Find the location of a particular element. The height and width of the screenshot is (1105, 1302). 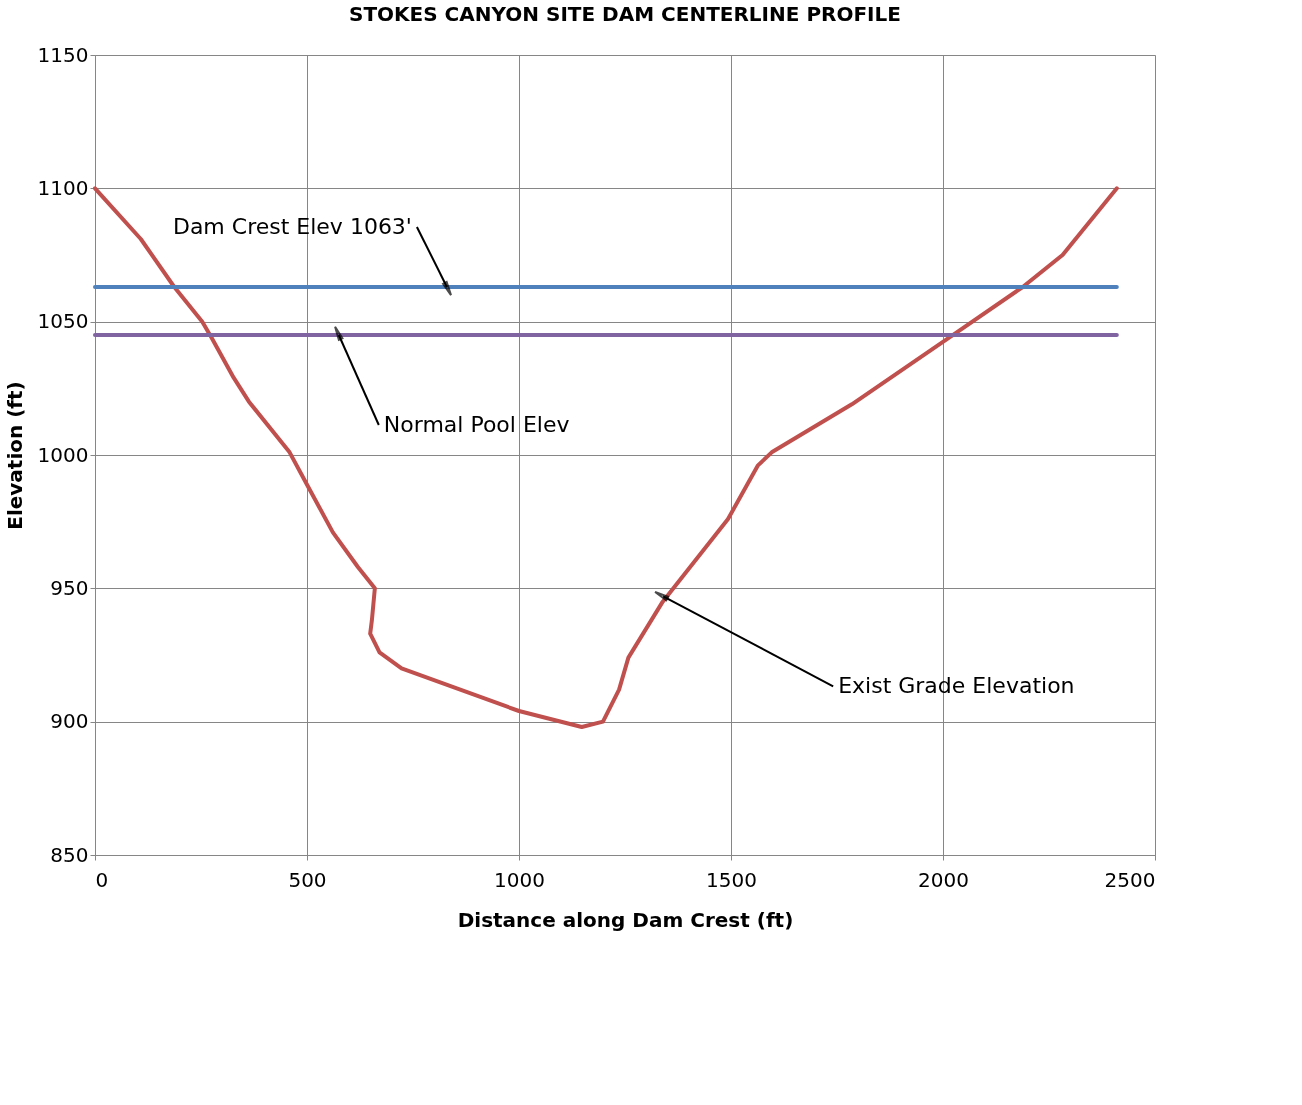

y-tick-label: 1000 is located at coordinates (63, 454).